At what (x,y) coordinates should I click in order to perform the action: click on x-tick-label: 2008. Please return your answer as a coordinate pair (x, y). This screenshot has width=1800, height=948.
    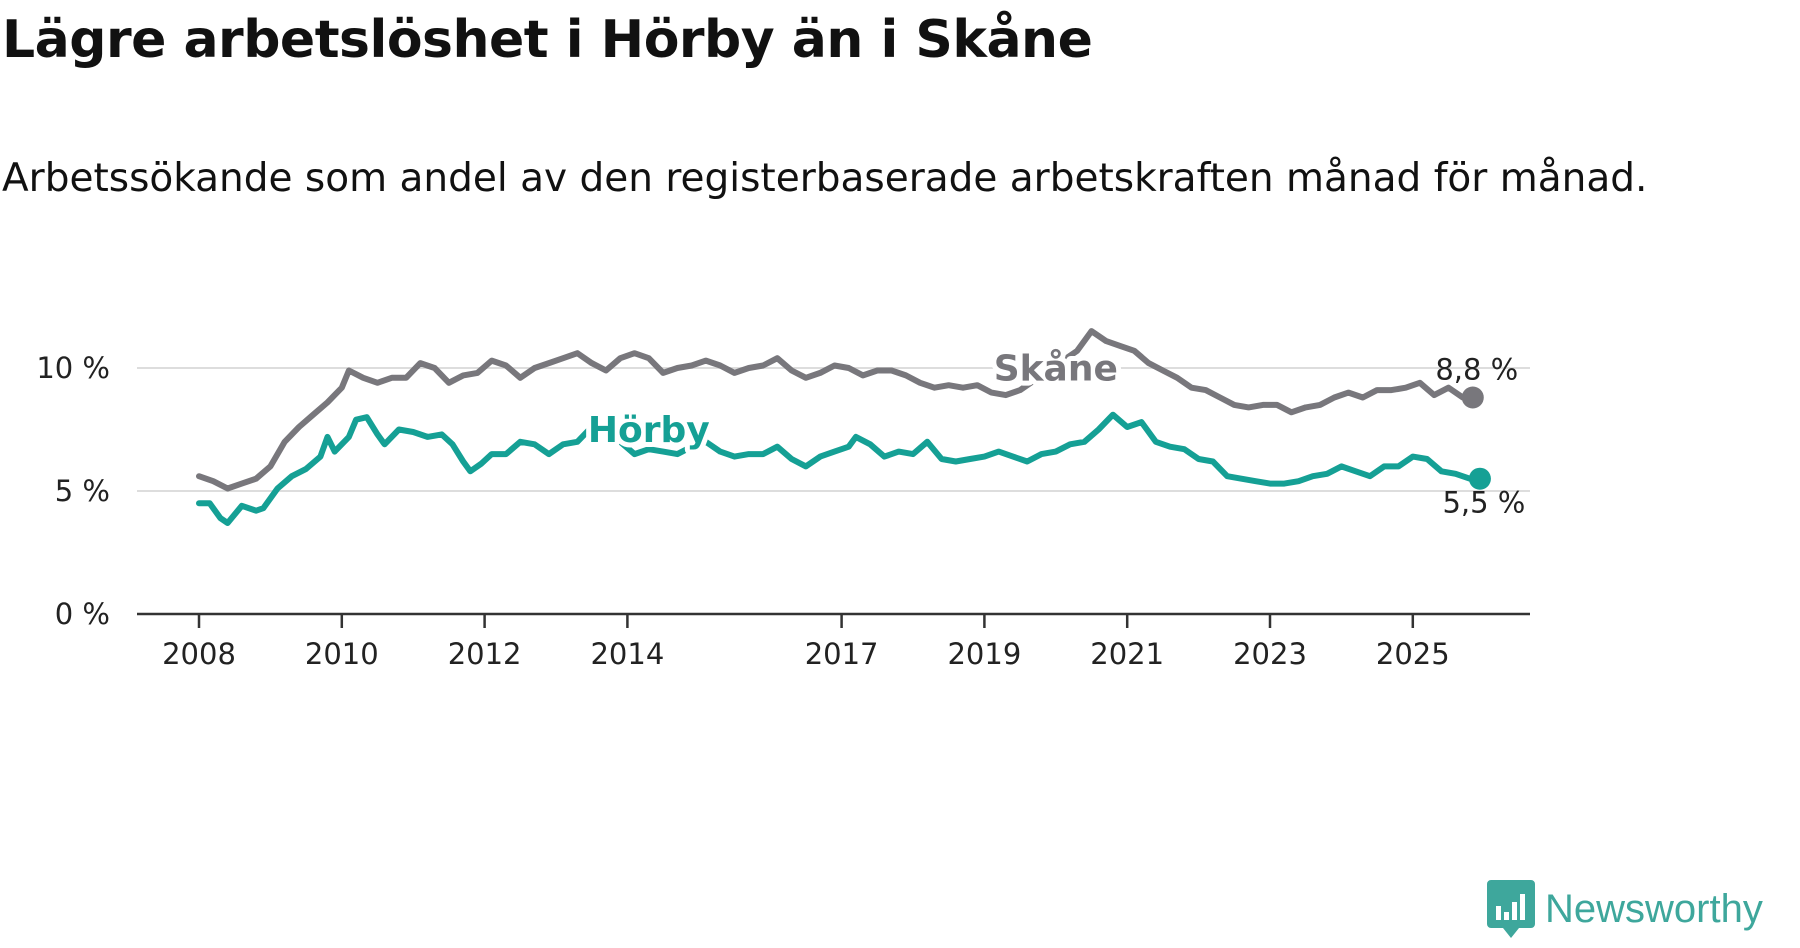
    Looking at the image, I should click on (199, 654).